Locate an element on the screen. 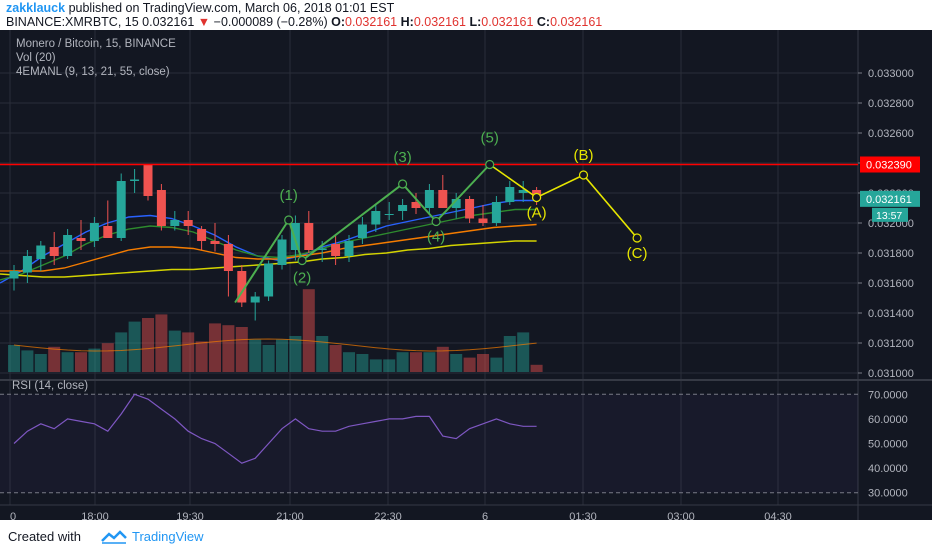 This screenshot has height=550, width=932. rsi-tick-label: 40.0000 is located at coordinates (888, 469).